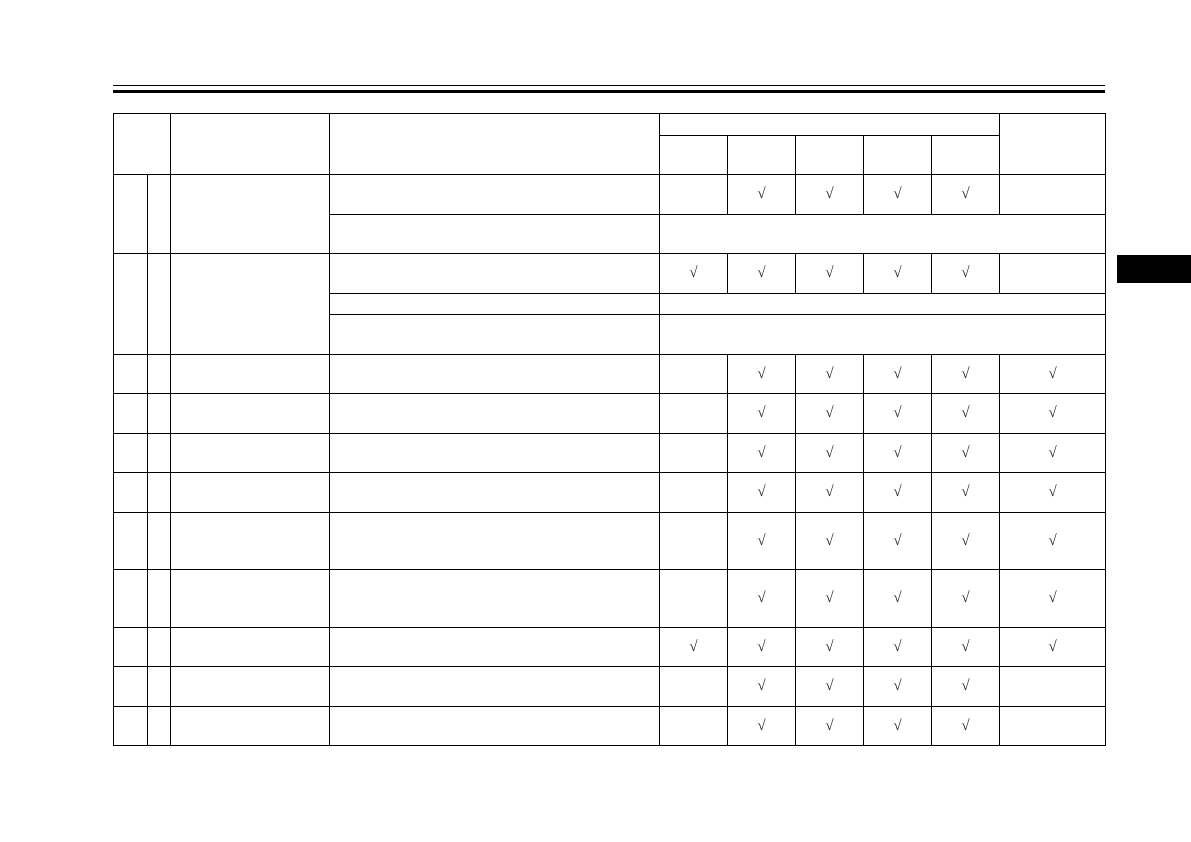 This screenshot has width=1191, height=842. Describe the element at coordinates (494, 144) in the screenshot. I see `header-check` at that location.